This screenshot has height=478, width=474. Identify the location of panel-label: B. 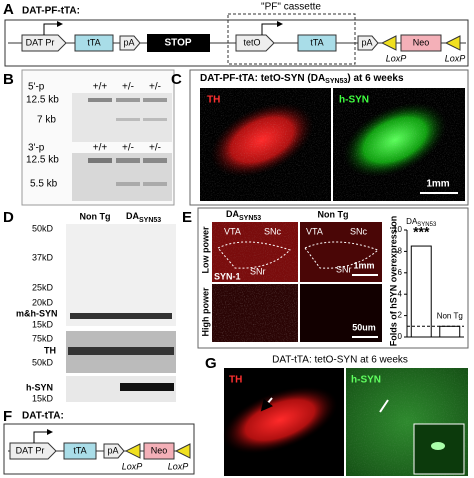
(8, 79).